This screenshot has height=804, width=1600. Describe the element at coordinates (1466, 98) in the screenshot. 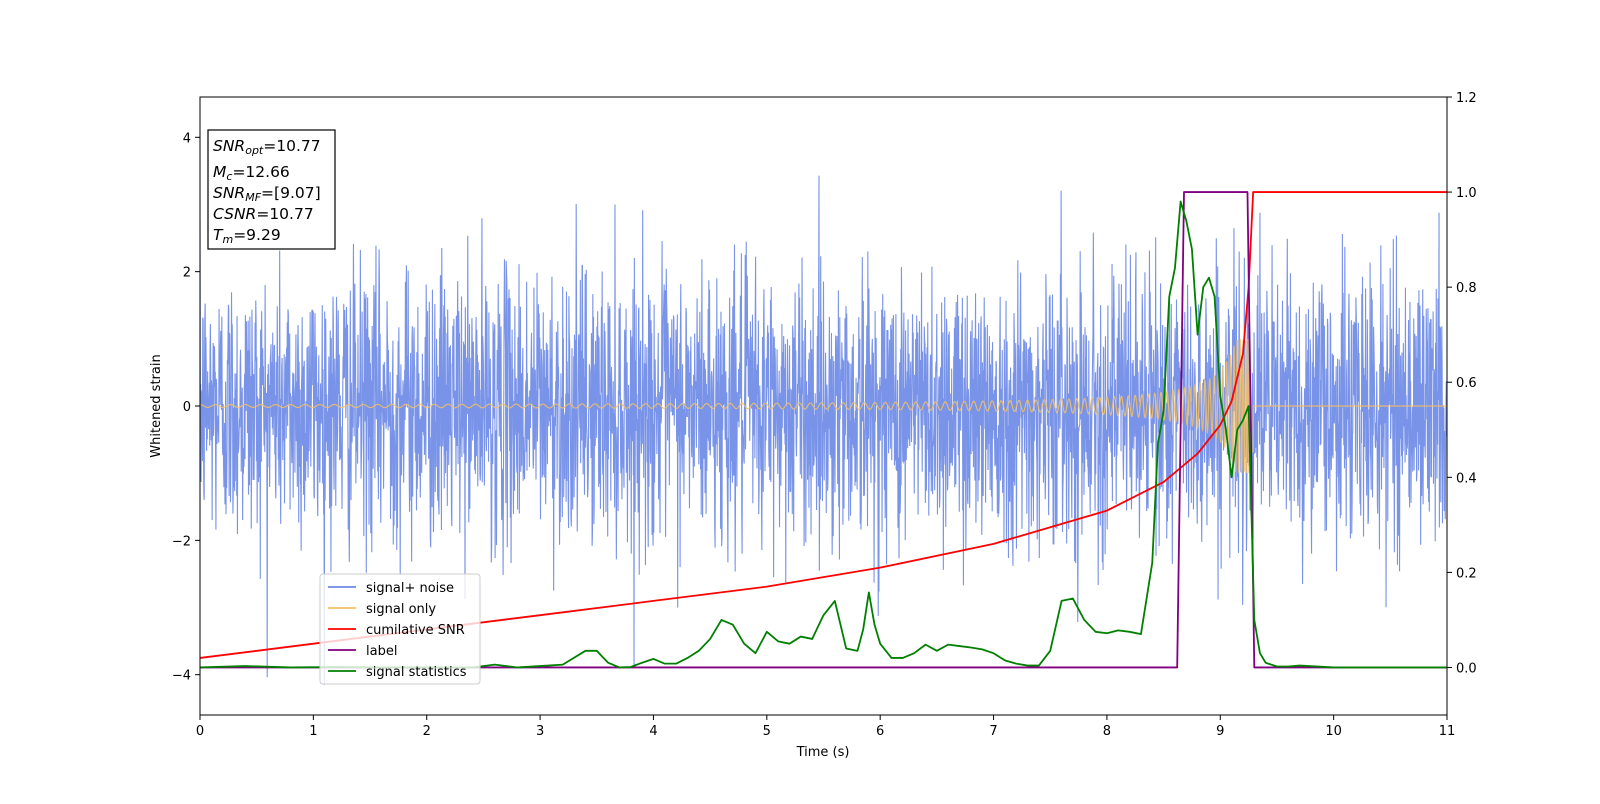

I see `right-y-tick-label: 1.2` at that location.